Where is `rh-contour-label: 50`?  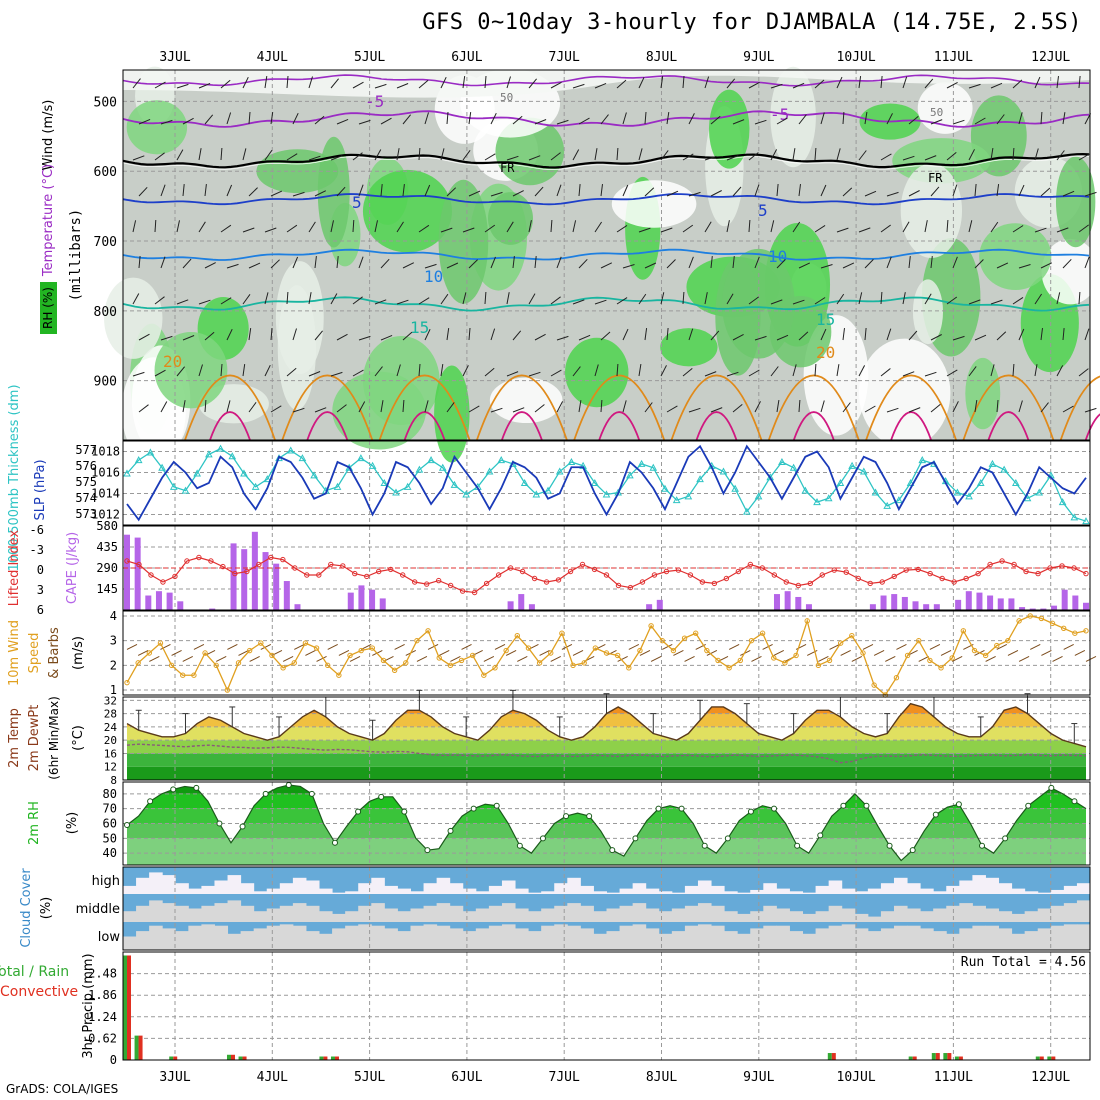 rh-contour-label: 50 is located at coordinates (506, 97).